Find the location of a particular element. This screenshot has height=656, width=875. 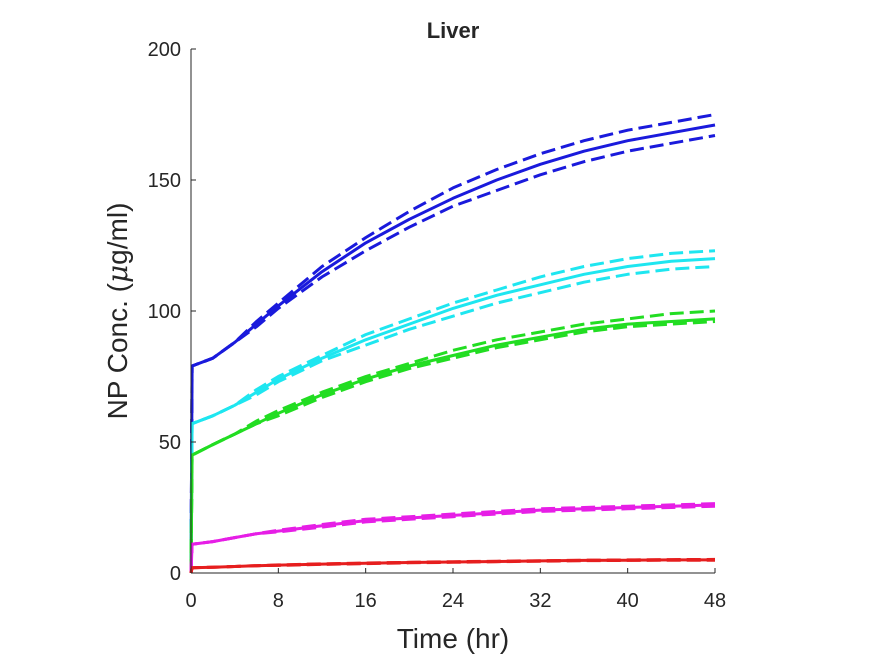

x-axis-label: Time (hr) is located at coordinates (453, 638).